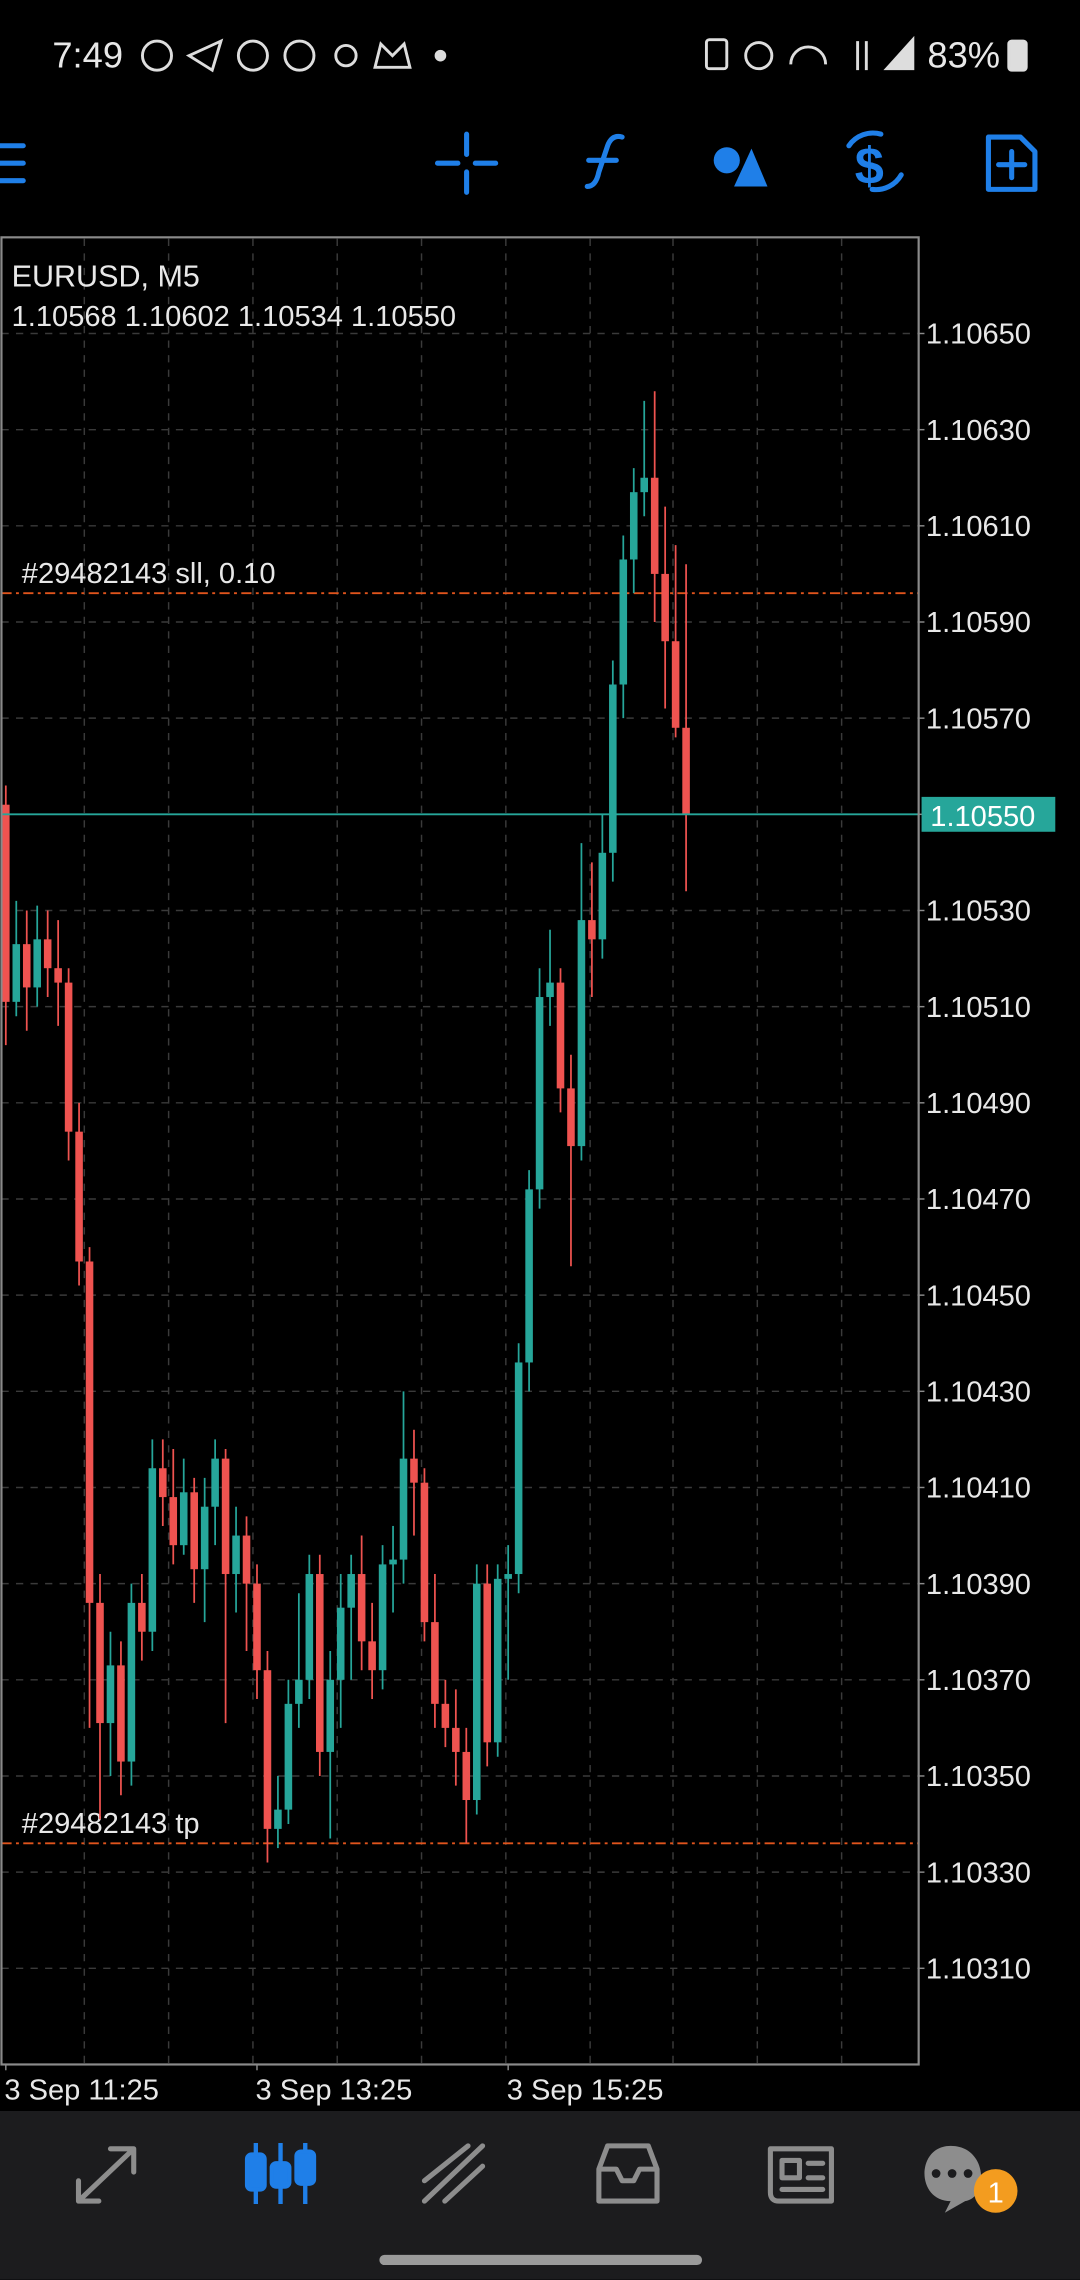 This screenshot has height=2280, width=1080. What do you see at coordinates (106, 277) in the screenshot?
I see `chart-title: EURUSD, M5` at bounding box center [106, 277].